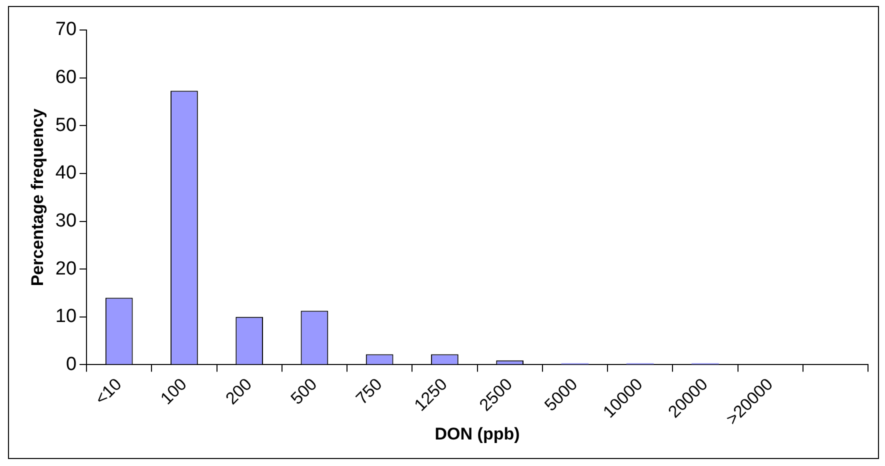 The width and height of the screenshot is (885, 466). I want to click on y-tick-label: 20, so click(66, 269).